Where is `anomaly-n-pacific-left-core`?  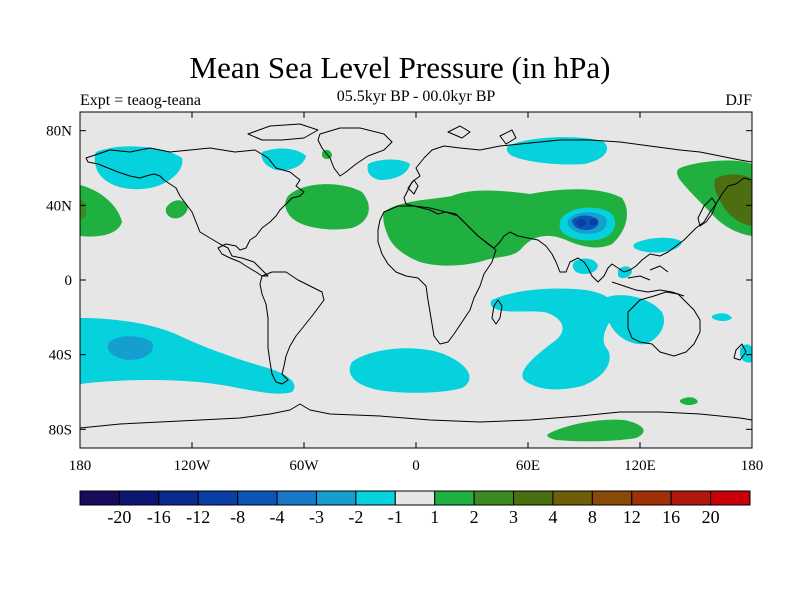
anomaly-n-pacific-left-core is located at coordinates (83, 209).